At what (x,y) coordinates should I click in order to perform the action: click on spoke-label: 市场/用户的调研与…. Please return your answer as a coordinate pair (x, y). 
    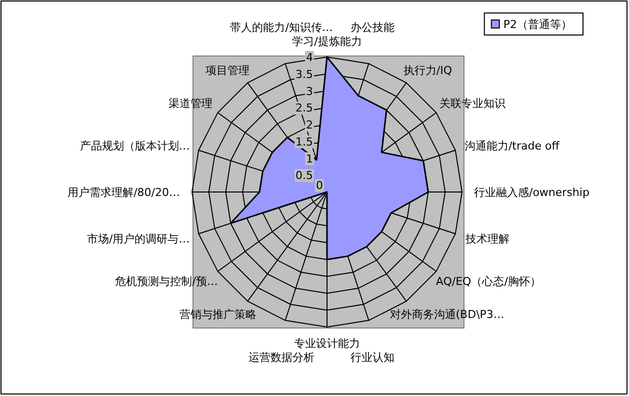
    Looking at the image, I should click on (138, 239).